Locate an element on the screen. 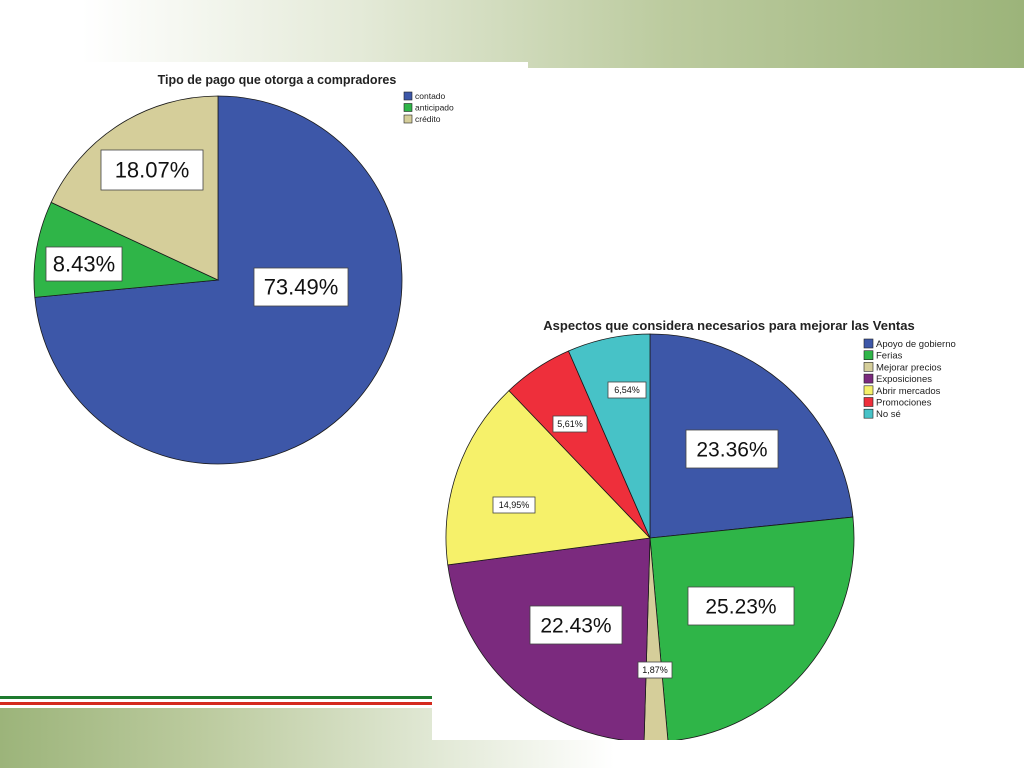 This screenshot has height=768, width=1024. legend-label-no-se: No sé is located at coordinates (888, 414).